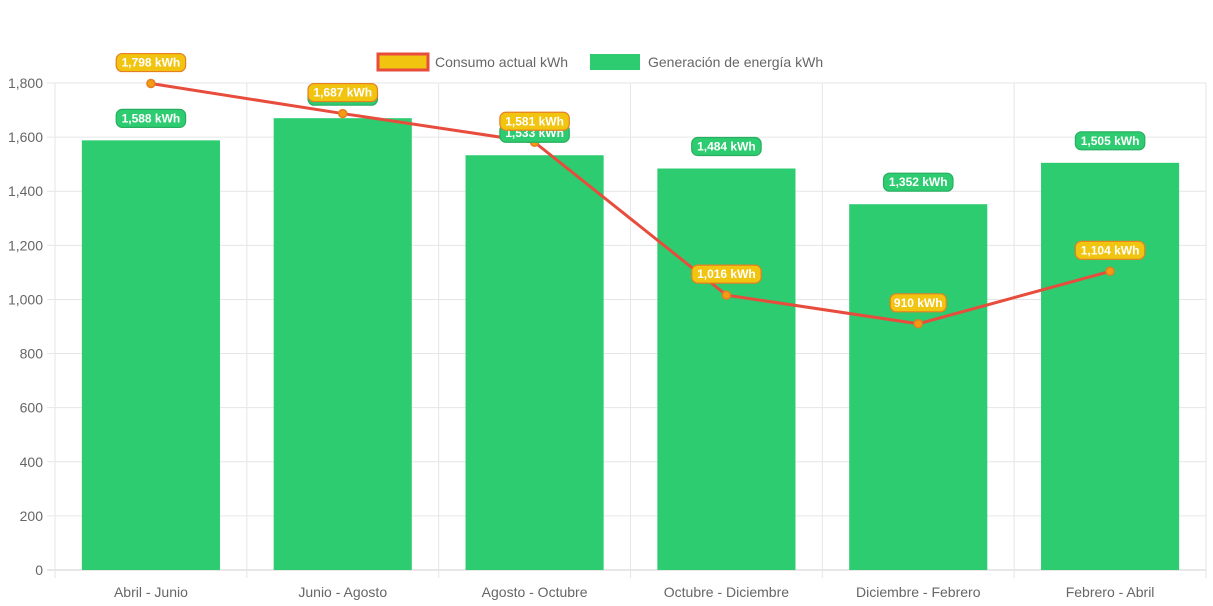 The height and width of the screenshot is (606, 1213). I want to click on x-tick-label: Febrero - Abril, so click(1110, 592).